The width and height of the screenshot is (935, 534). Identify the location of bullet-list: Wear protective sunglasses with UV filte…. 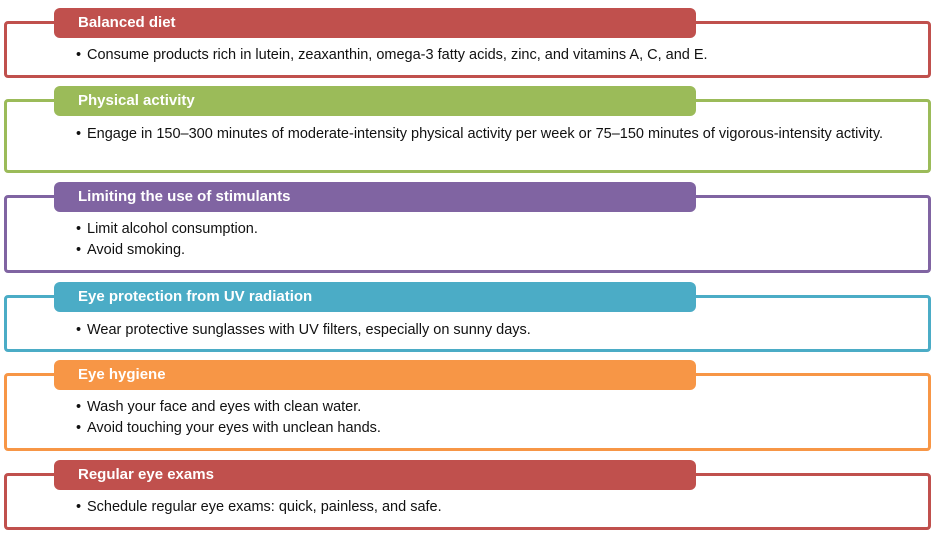
(485, 330).